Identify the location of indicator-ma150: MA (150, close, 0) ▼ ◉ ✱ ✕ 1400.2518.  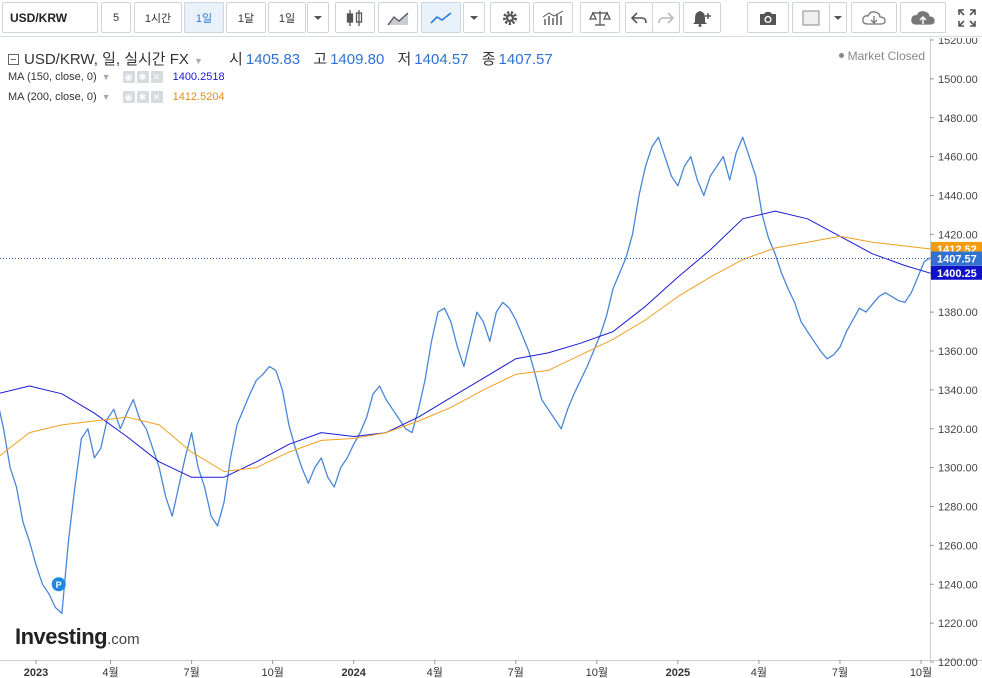
(116, 77).